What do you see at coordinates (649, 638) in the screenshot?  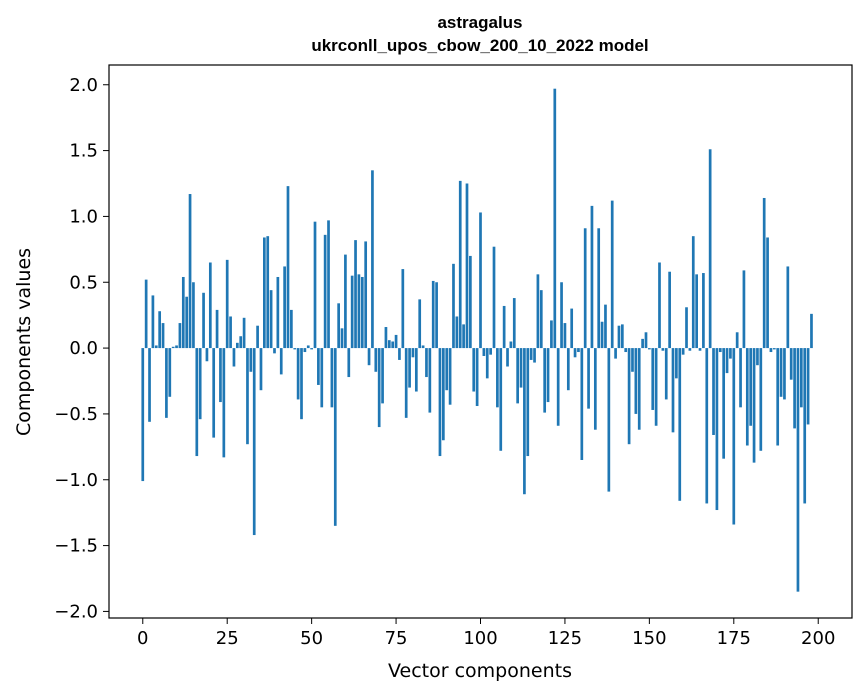 I see `x-tick-label: 150` at bounding box center [649, 638].